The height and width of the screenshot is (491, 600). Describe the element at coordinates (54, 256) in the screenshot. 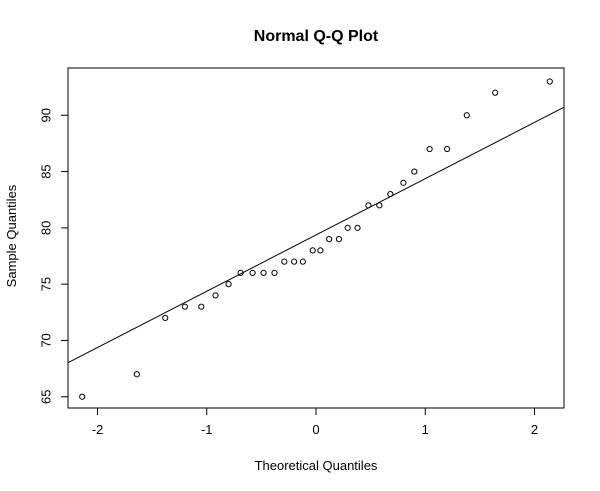

I see `y-axis: 65 70 75 80 85 90` at that location.